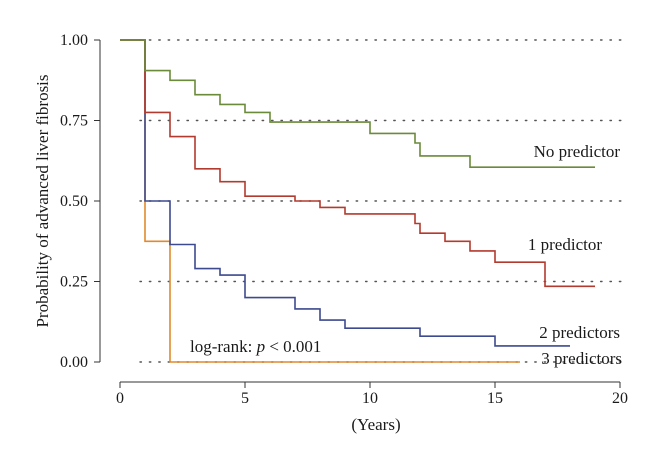  What do you see at coordinates (74, 121) in the screenshot?
I see `y-tick-label: 0.75` at bounding box center [74, 121].